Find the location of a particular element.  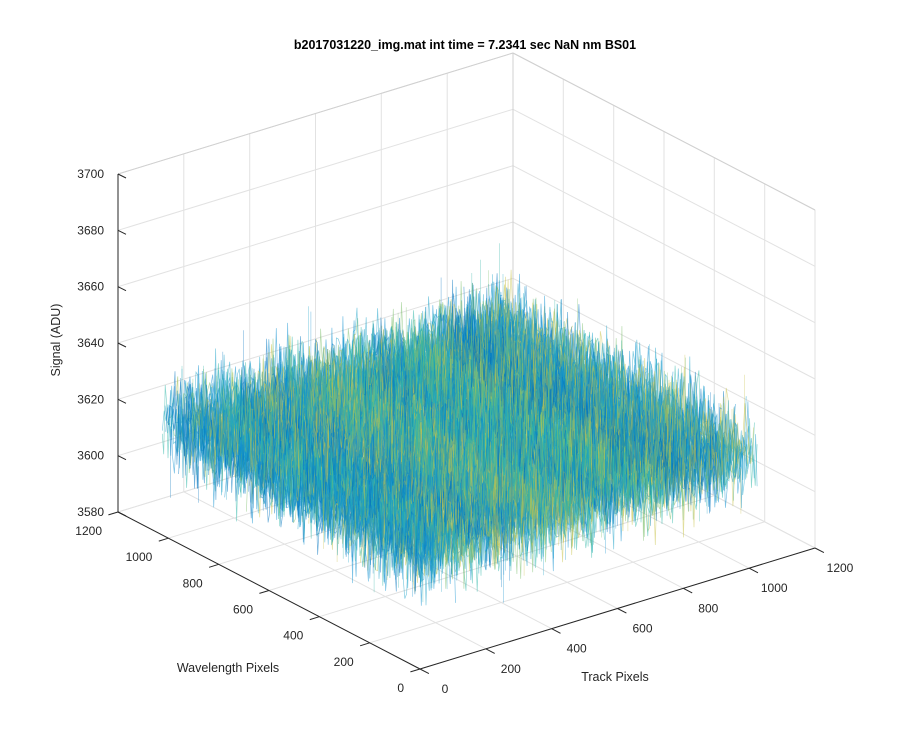

y-tick-label: 1000 is located at coordinates (139, 557).